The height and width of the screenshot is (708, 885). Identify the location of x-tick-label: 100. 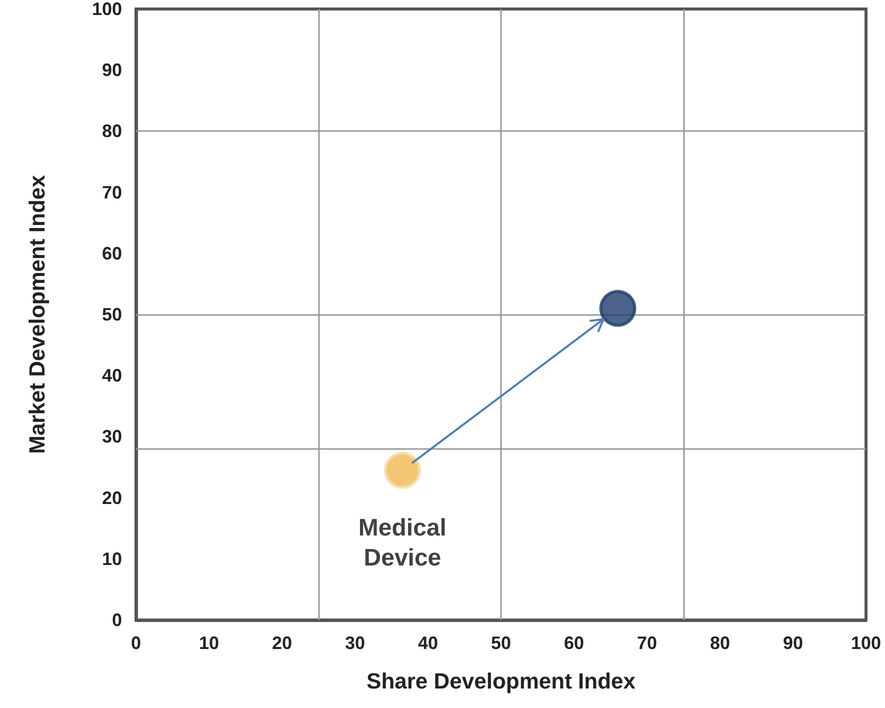
(866, 643).